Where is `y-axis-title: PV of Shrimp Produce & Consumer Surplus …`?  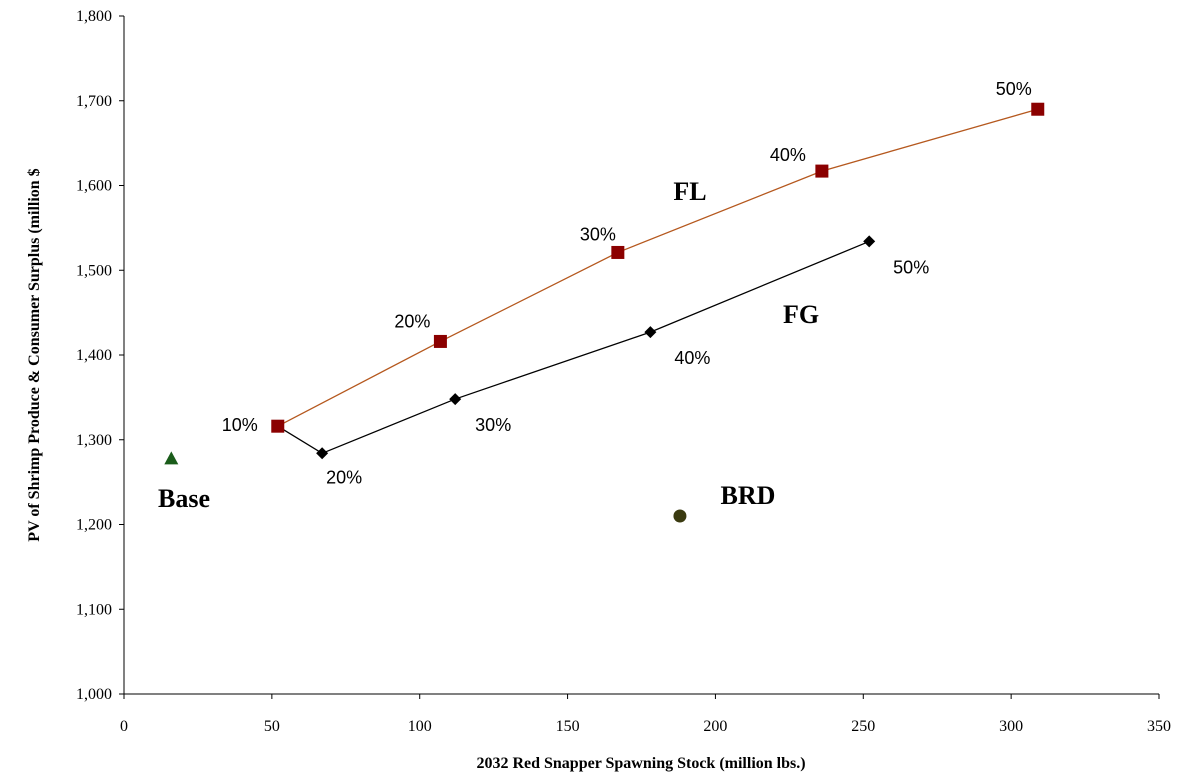
y-axis-title: PV of Shrimp Produce & Consumer Surplus … is located at coordinates (34, 354).